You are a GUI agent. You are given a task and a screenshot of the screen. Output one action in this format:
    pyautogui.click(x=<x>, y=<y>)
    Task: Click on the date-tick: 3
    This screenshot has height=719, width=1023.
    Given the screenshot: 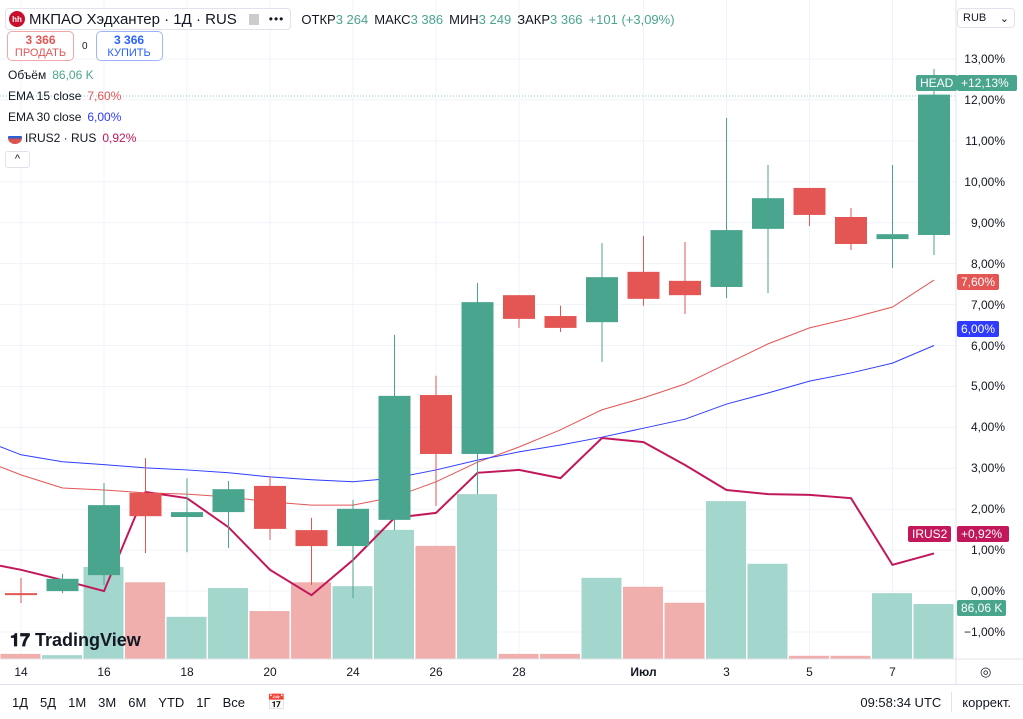 What is the action you would take?
    pyautogui.click(x=726, y=672)
    